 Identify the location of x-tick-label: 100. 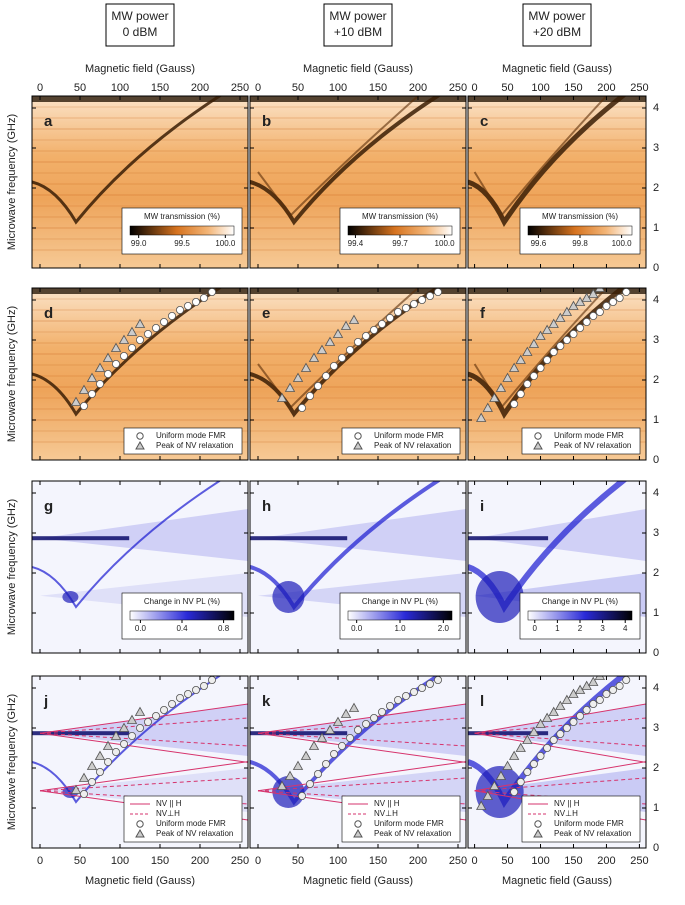
(120, 861).